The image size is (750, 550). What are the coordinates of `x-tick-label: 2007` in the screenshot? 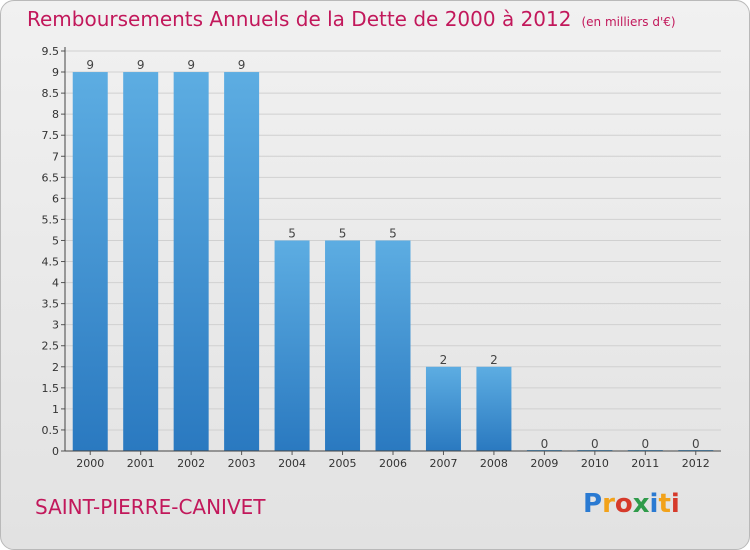 It's located at (443, 463).